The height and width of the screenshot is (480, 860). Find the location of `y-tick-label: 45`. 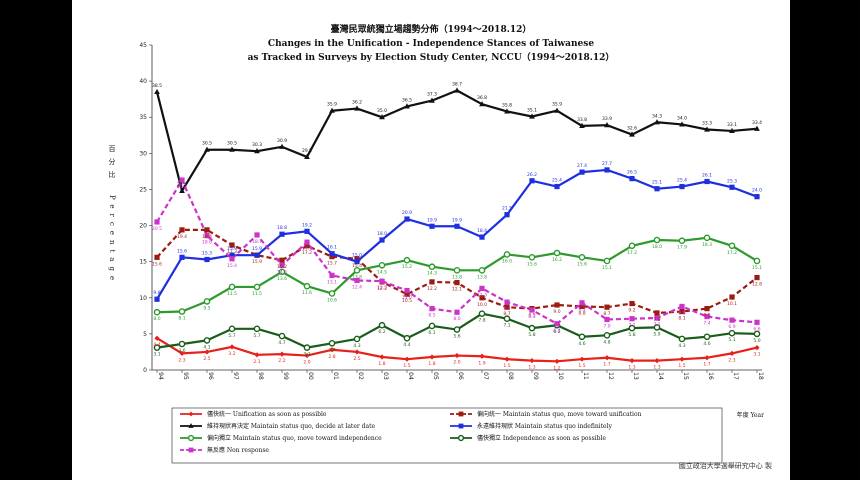

y-tick-label: 45 is located at coordinates (143, 45).